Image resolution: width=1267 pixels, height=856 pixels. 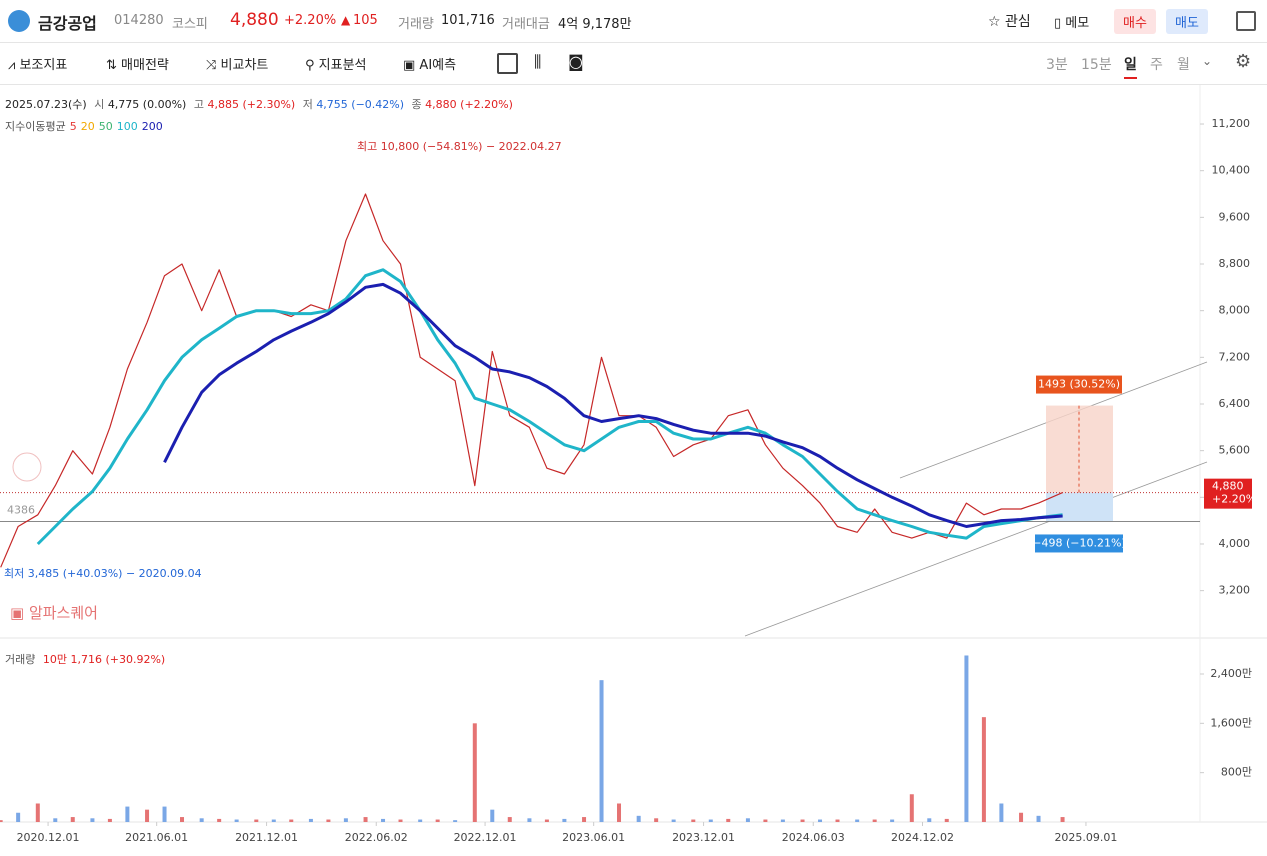 What do you see at coordinates (1235, 263) in the screenshot?
I see `y-tick-label: 8,800` at bounding box center [1235, 263].